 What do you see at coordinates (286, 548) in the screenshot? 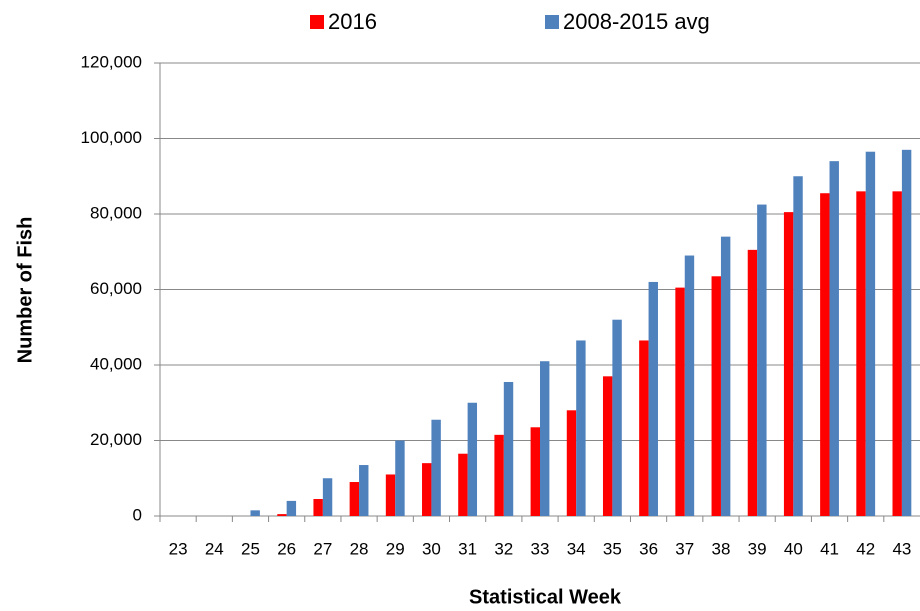
I see `x-tick-label: 26` at bounding box center [286, 548].